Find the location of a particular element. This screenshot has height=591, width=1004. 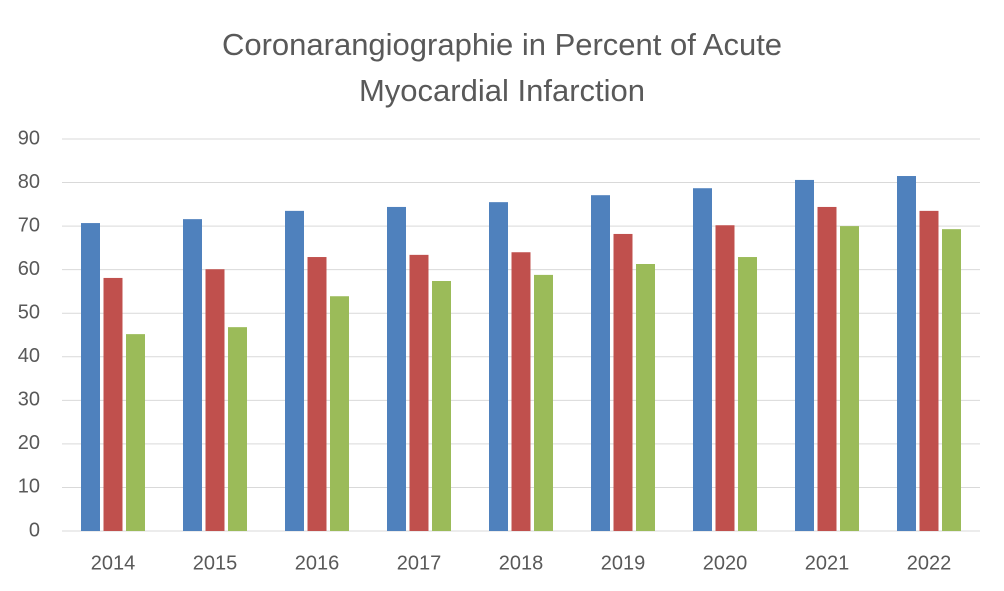

x-tick-label: 2021 is located at coordinates (827, 563).